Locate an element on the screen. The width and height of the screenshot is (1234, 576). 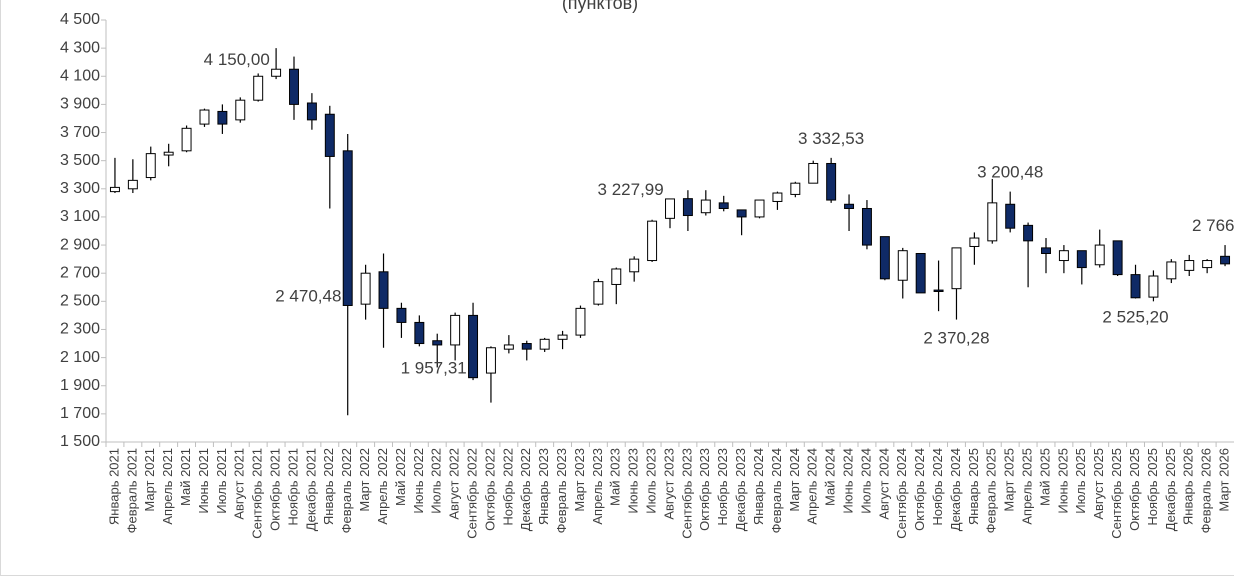
y-tick-label: 1 900 is located at coordinates (80, 385).